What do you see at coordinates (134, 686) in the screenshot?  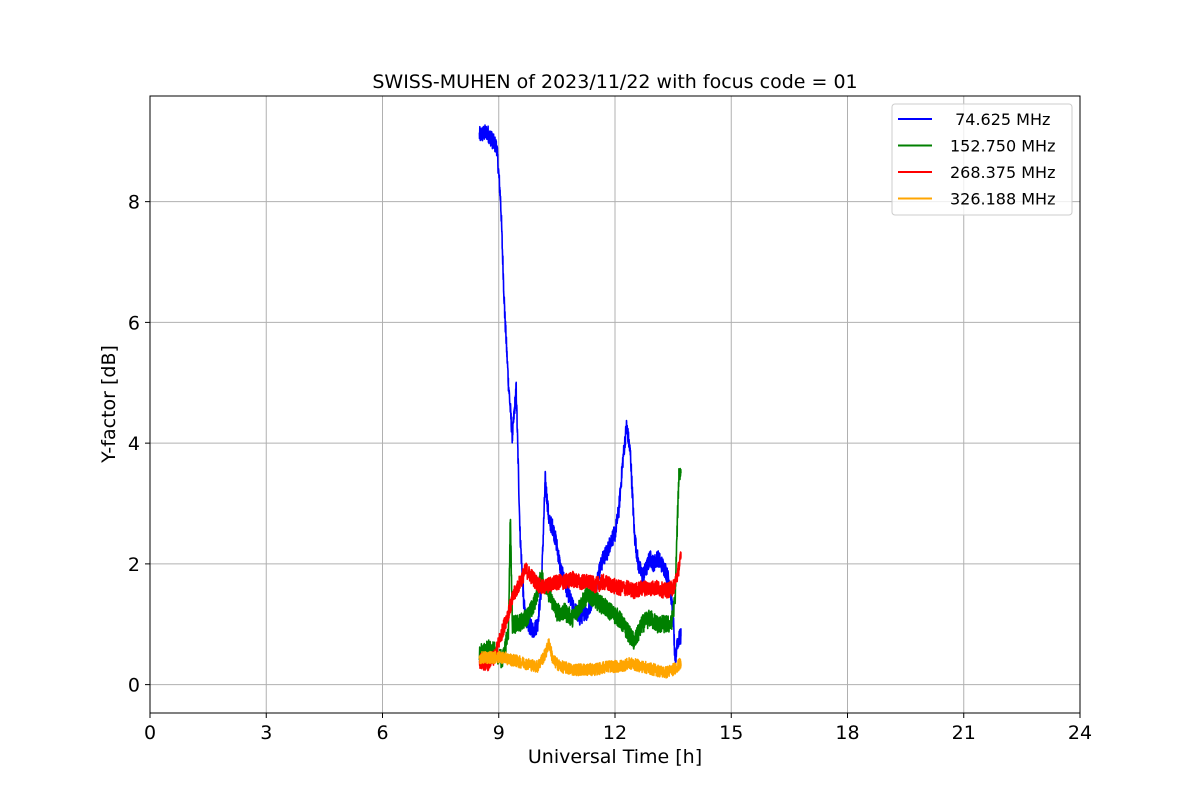 I see `y-tick-label: 0` at bounding box center [134, 686].